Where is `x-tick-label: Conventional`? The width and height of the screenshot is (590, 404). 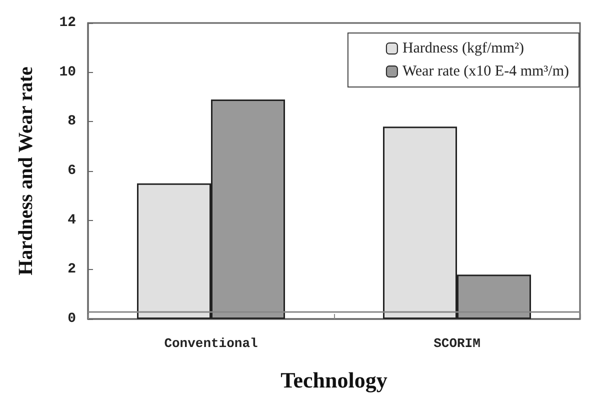
x-tick-label: Conventional is located at coordinates (211, 343).